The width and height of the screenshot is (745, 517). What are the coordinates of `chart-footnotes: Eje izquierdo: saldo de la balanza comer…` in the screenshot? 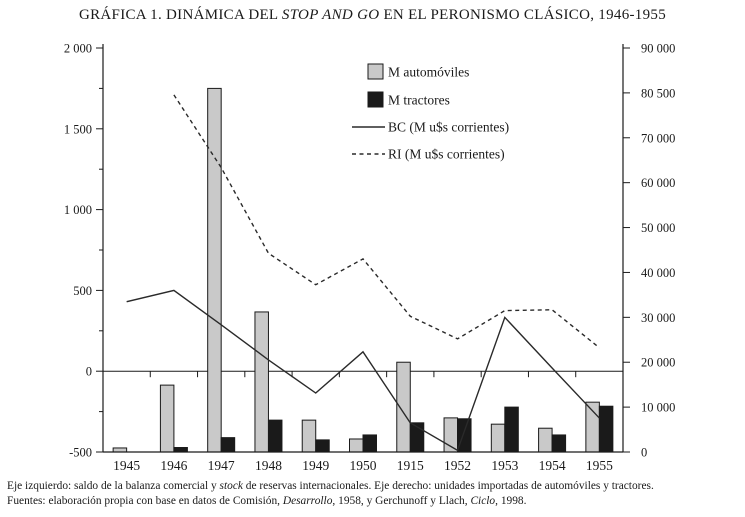 It's located at (373, 494).